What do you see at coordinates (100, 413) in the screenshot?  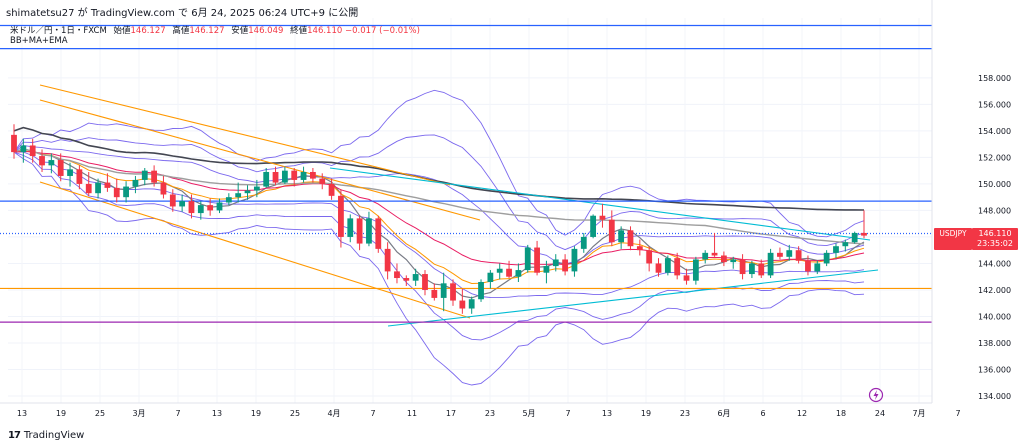 I see `time-tick-label: 25` at bounding box center [100, 413].